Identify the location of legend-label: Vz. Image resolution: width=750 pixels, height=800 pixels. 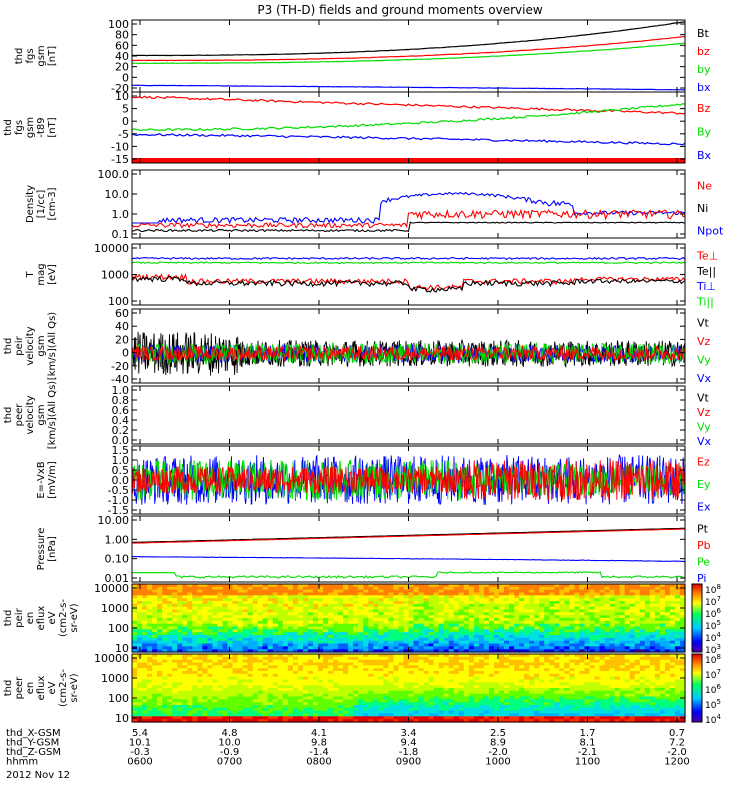
(704, 341).